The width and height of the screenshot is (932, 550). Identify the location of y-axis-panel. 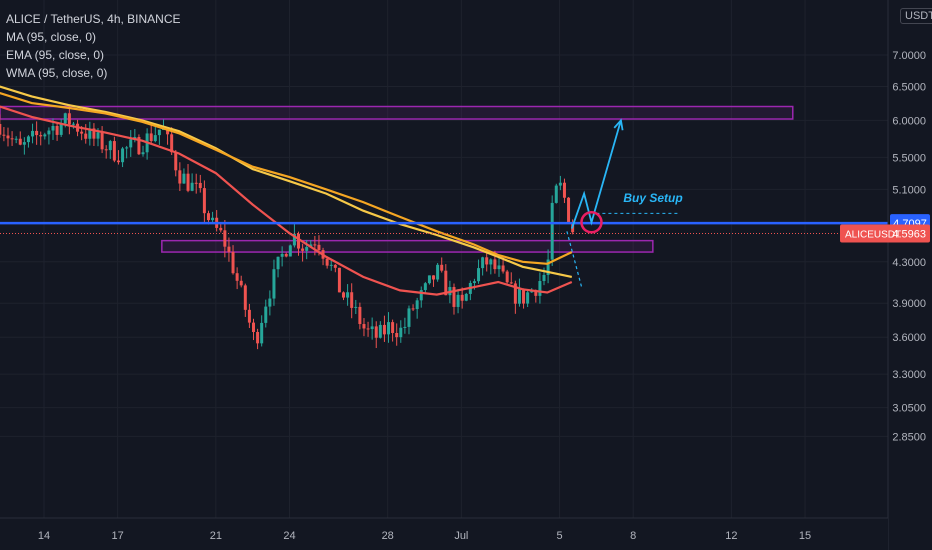
(910, 275).